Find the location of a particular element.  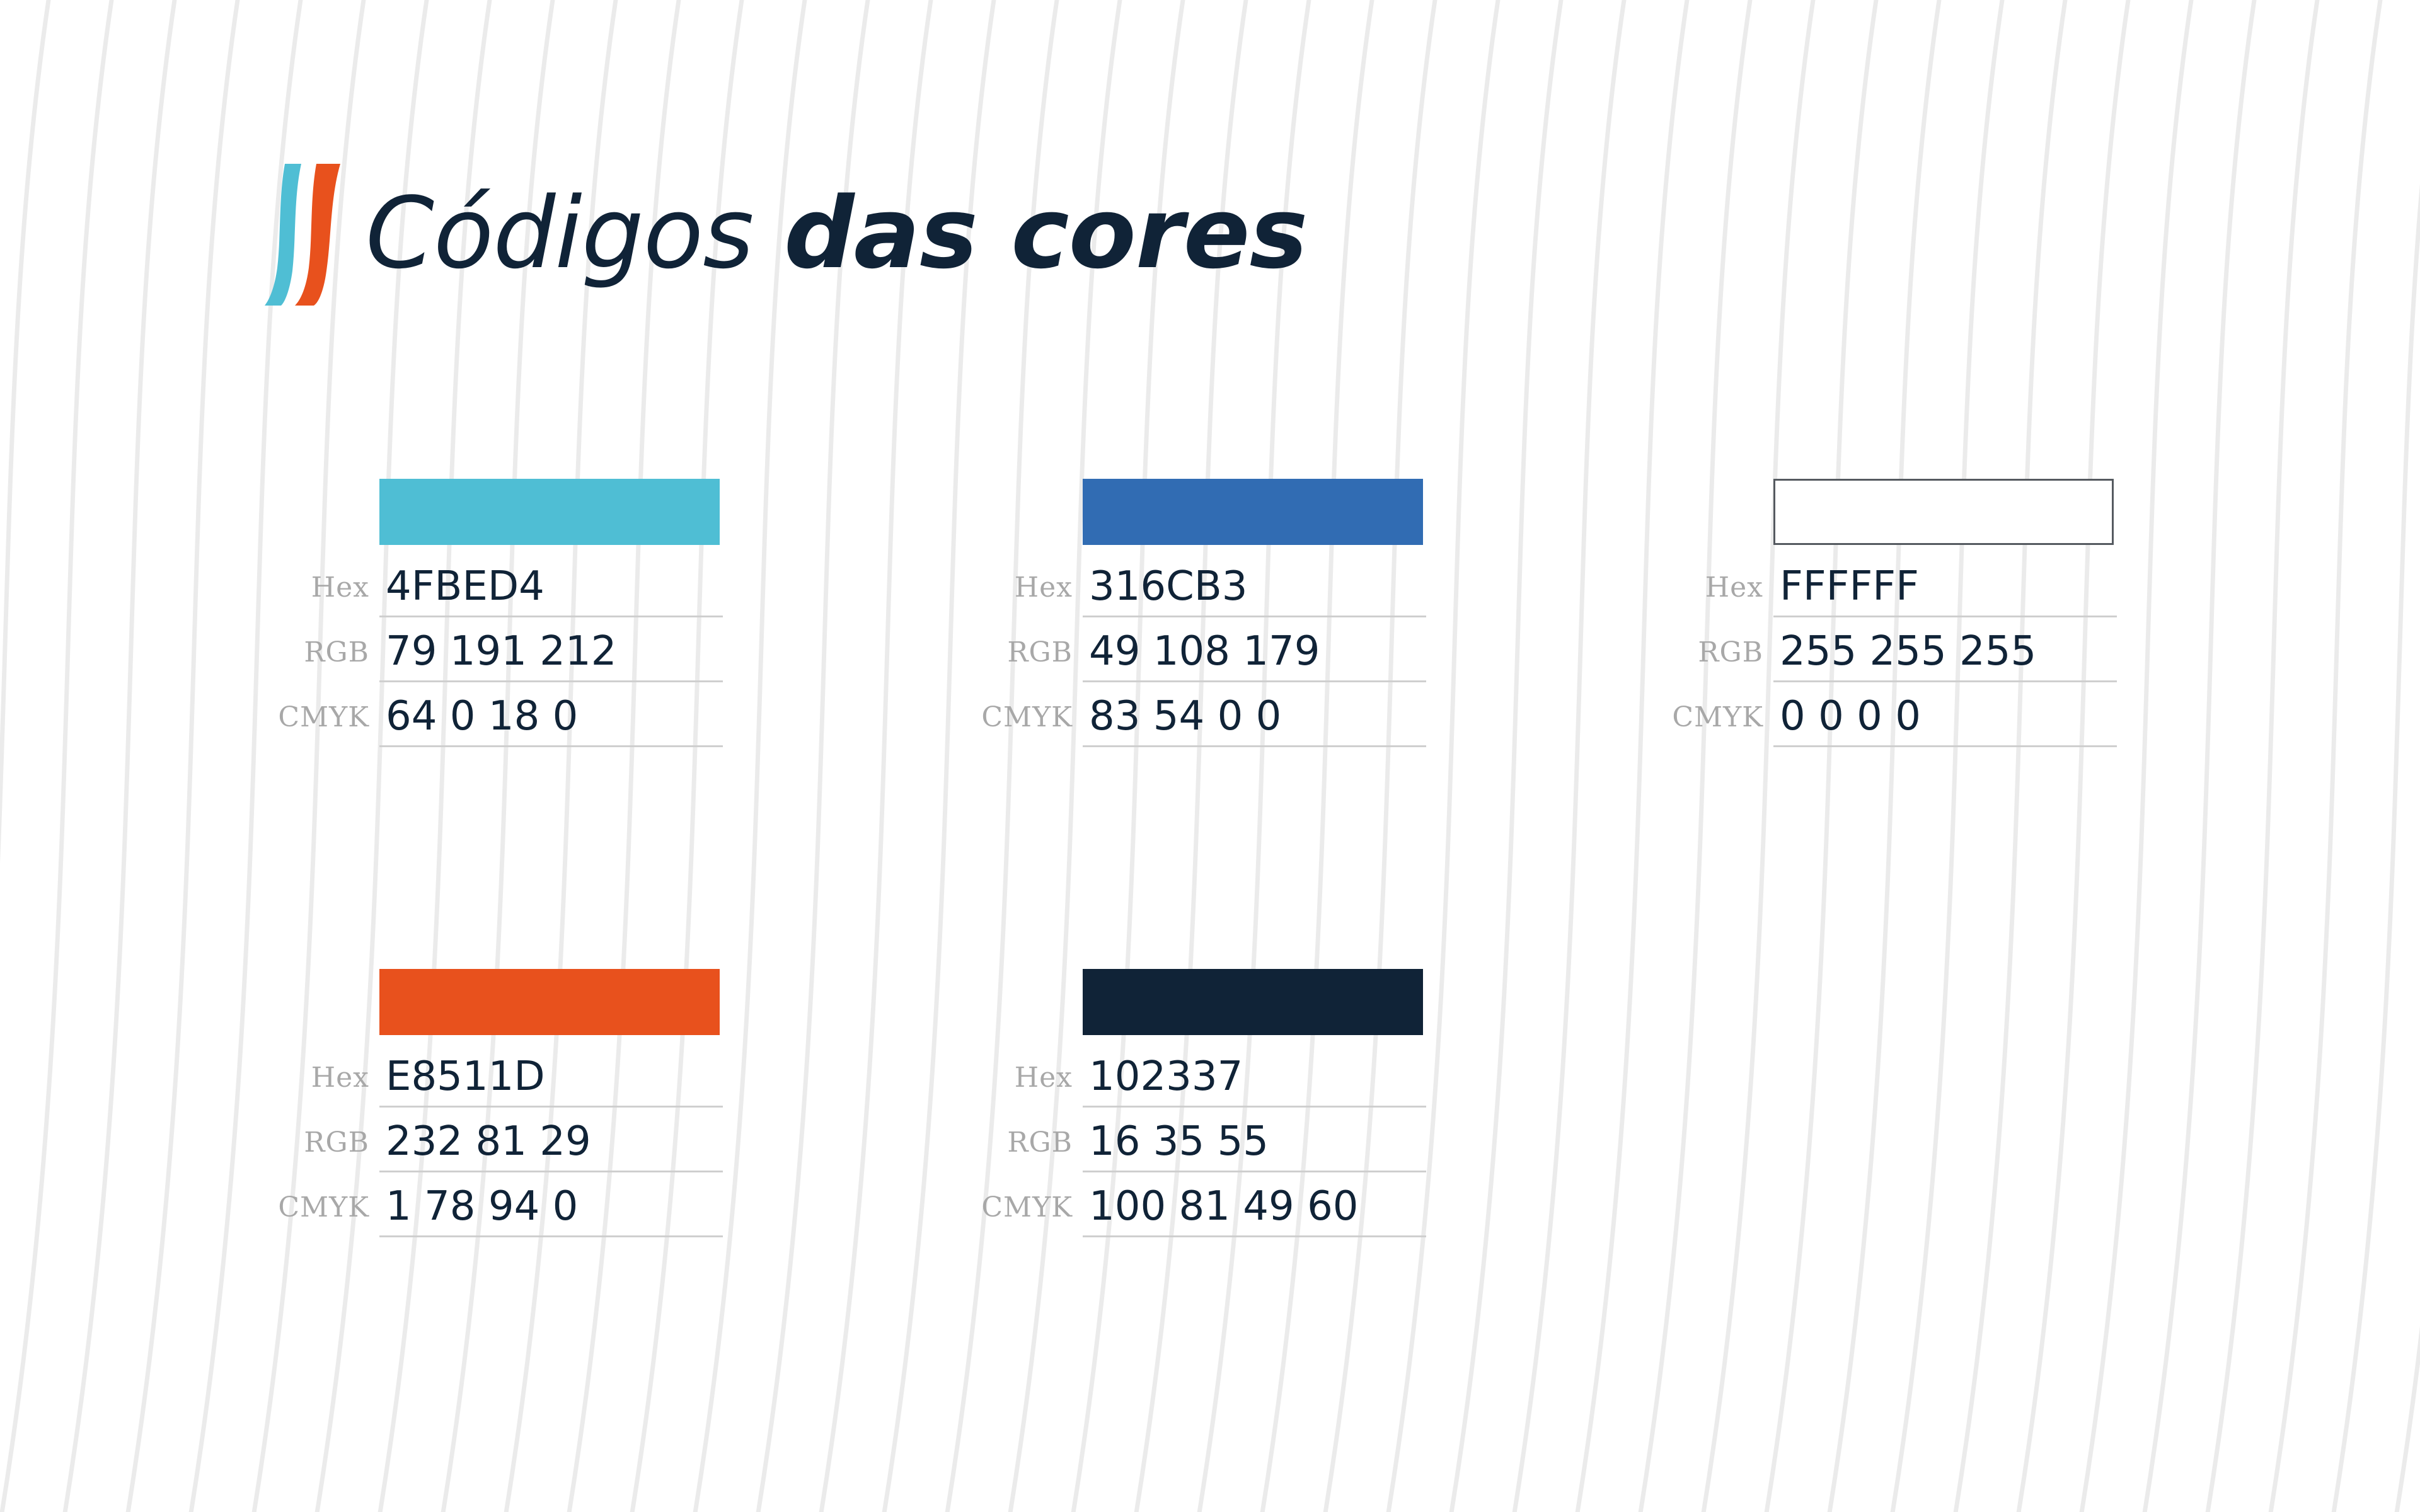

cmyk-row: CMYK 100 81 49 60 is located at coordinates (1221, 1204).